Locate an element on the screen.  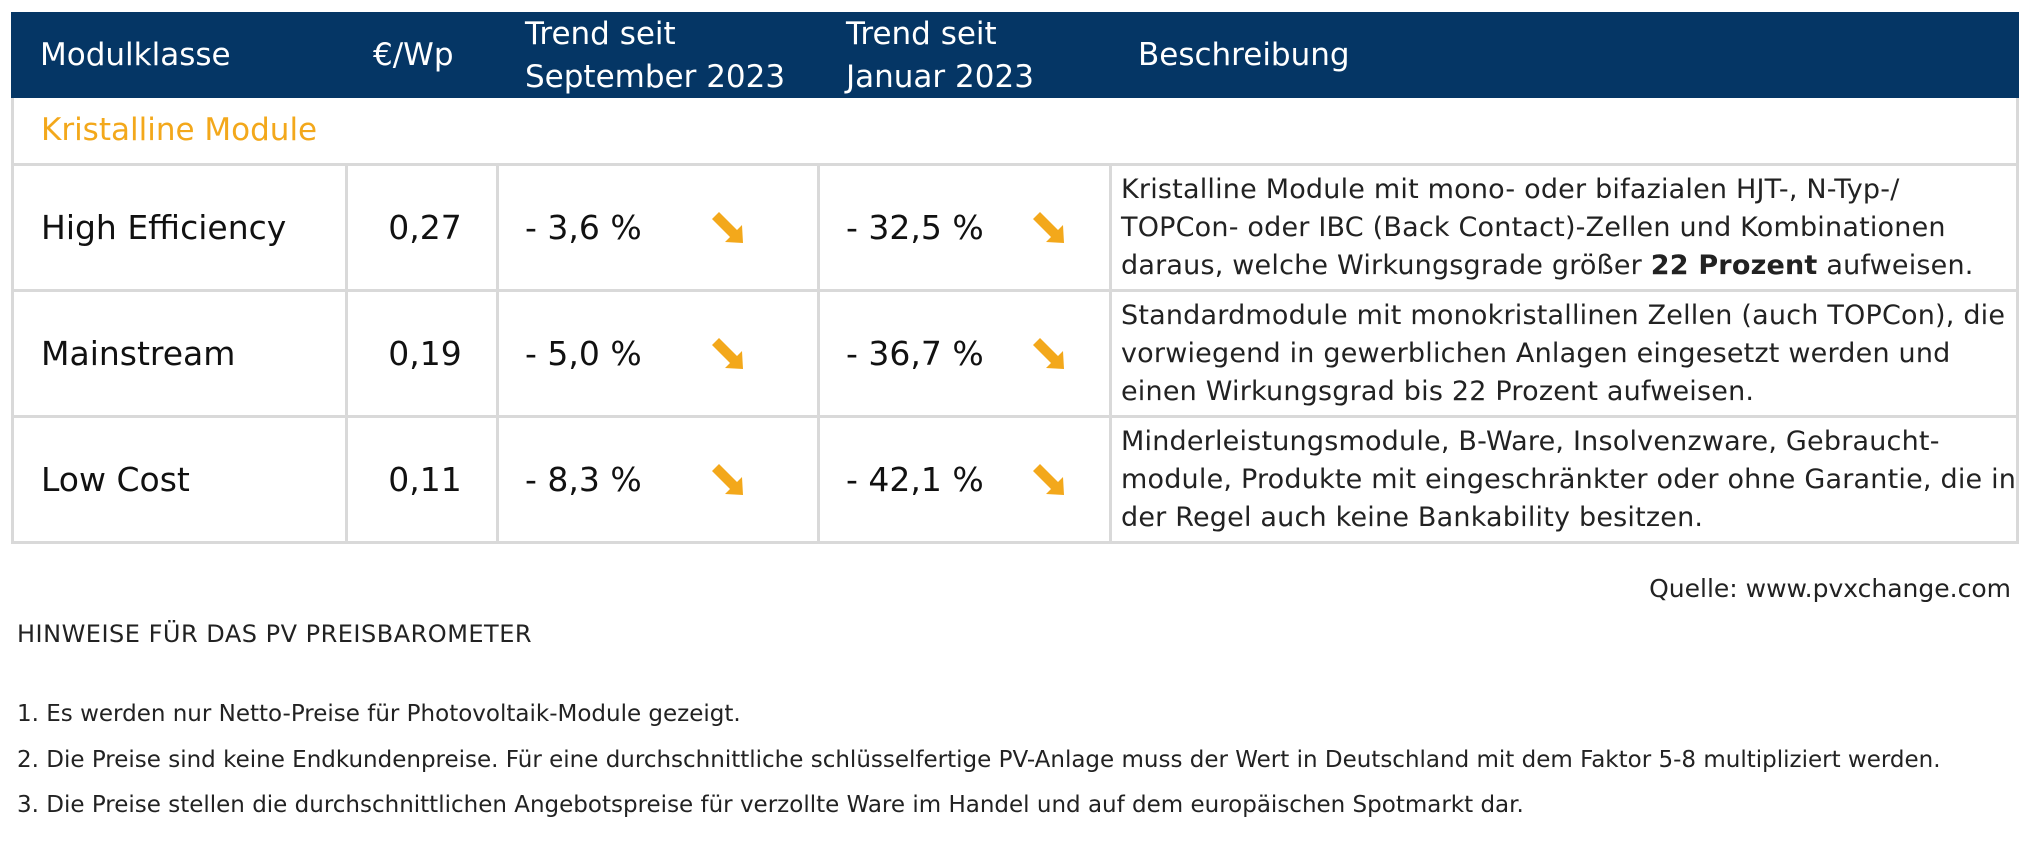
trend-september-value: - 3,6 % is located at coordinates (583, 227).